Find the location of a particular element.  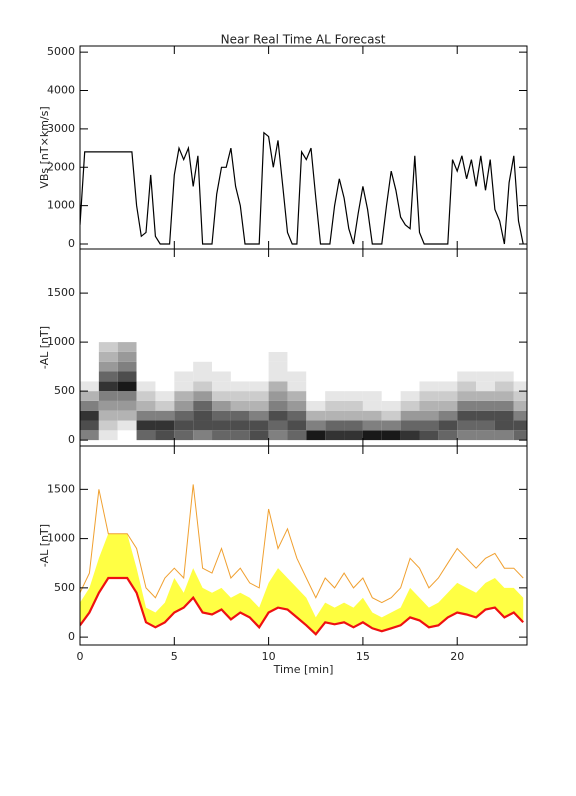

envelope-line is located at coordinates (302, 544).